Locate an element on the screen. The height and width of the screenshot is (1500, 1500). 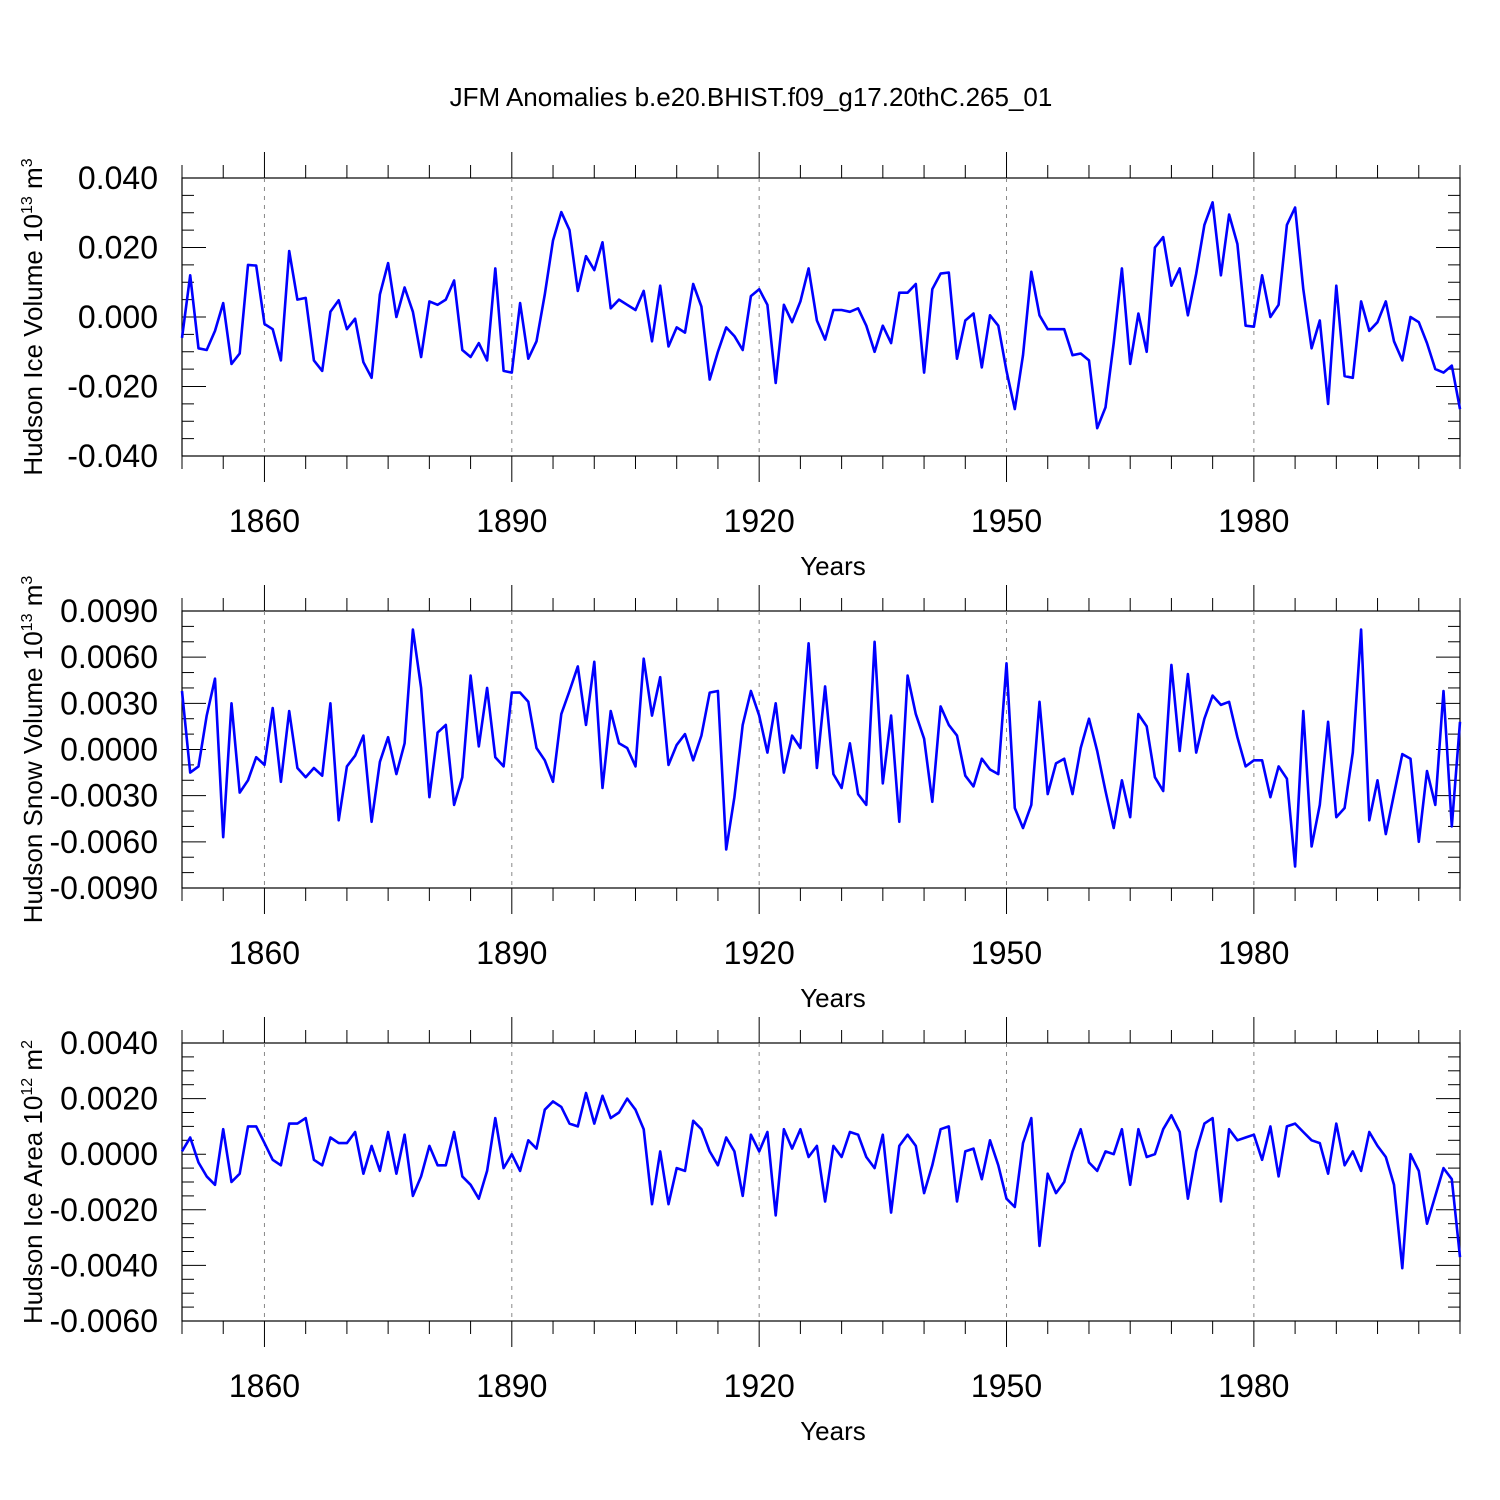
y-axis-label: Hudson Snow Volume 1013 m3 is located at coordinates (33, 750).